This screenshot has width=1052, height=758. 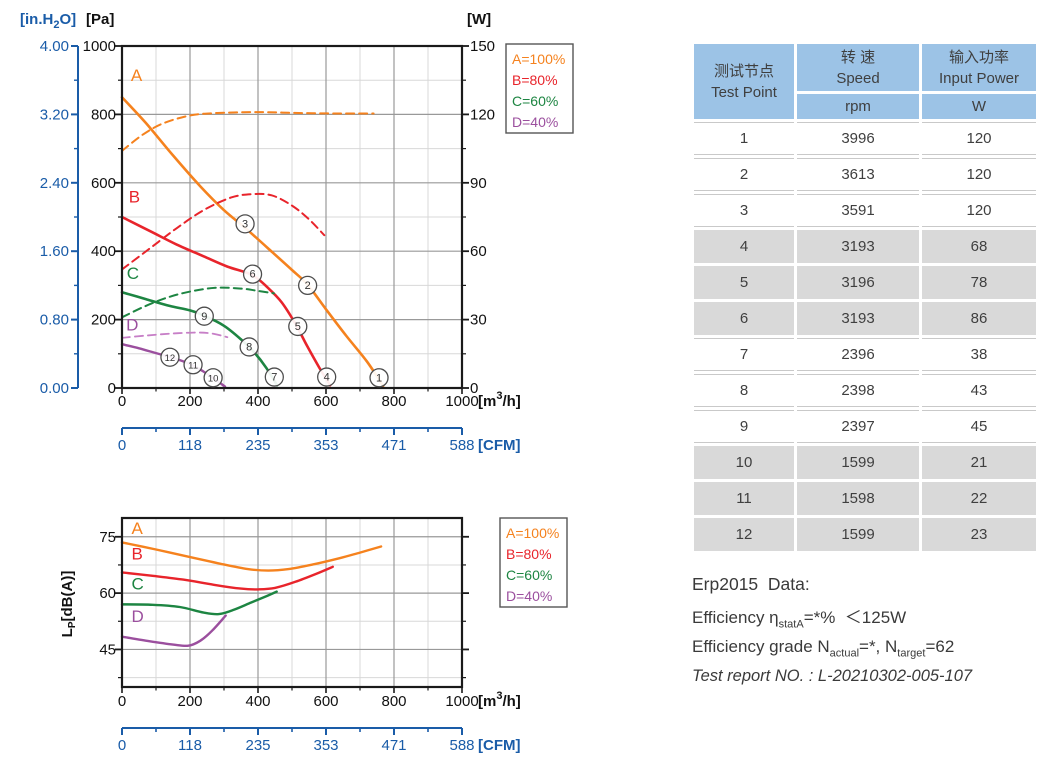 I want to click on series-A-noise, so click(x=251, y=556).